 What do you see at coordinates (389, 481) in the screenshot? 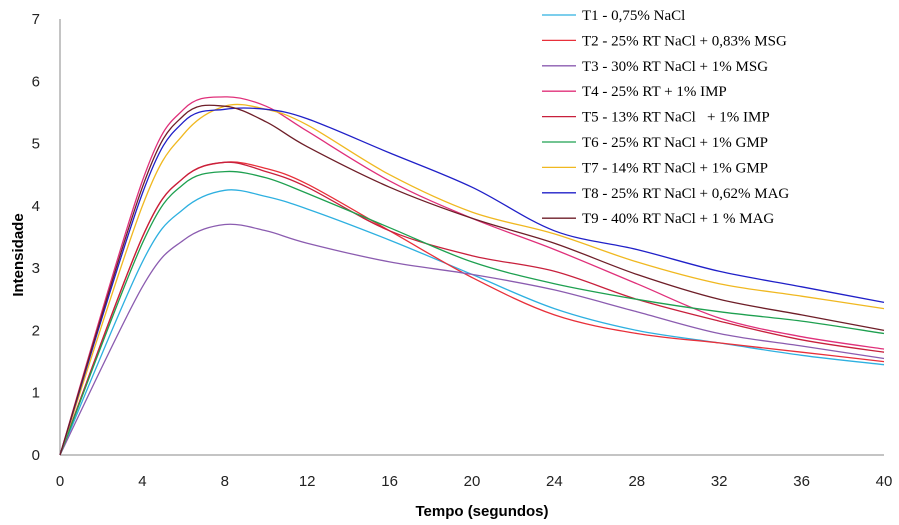
I see `x-tick-label: 16` at bounding box center [389, 481].